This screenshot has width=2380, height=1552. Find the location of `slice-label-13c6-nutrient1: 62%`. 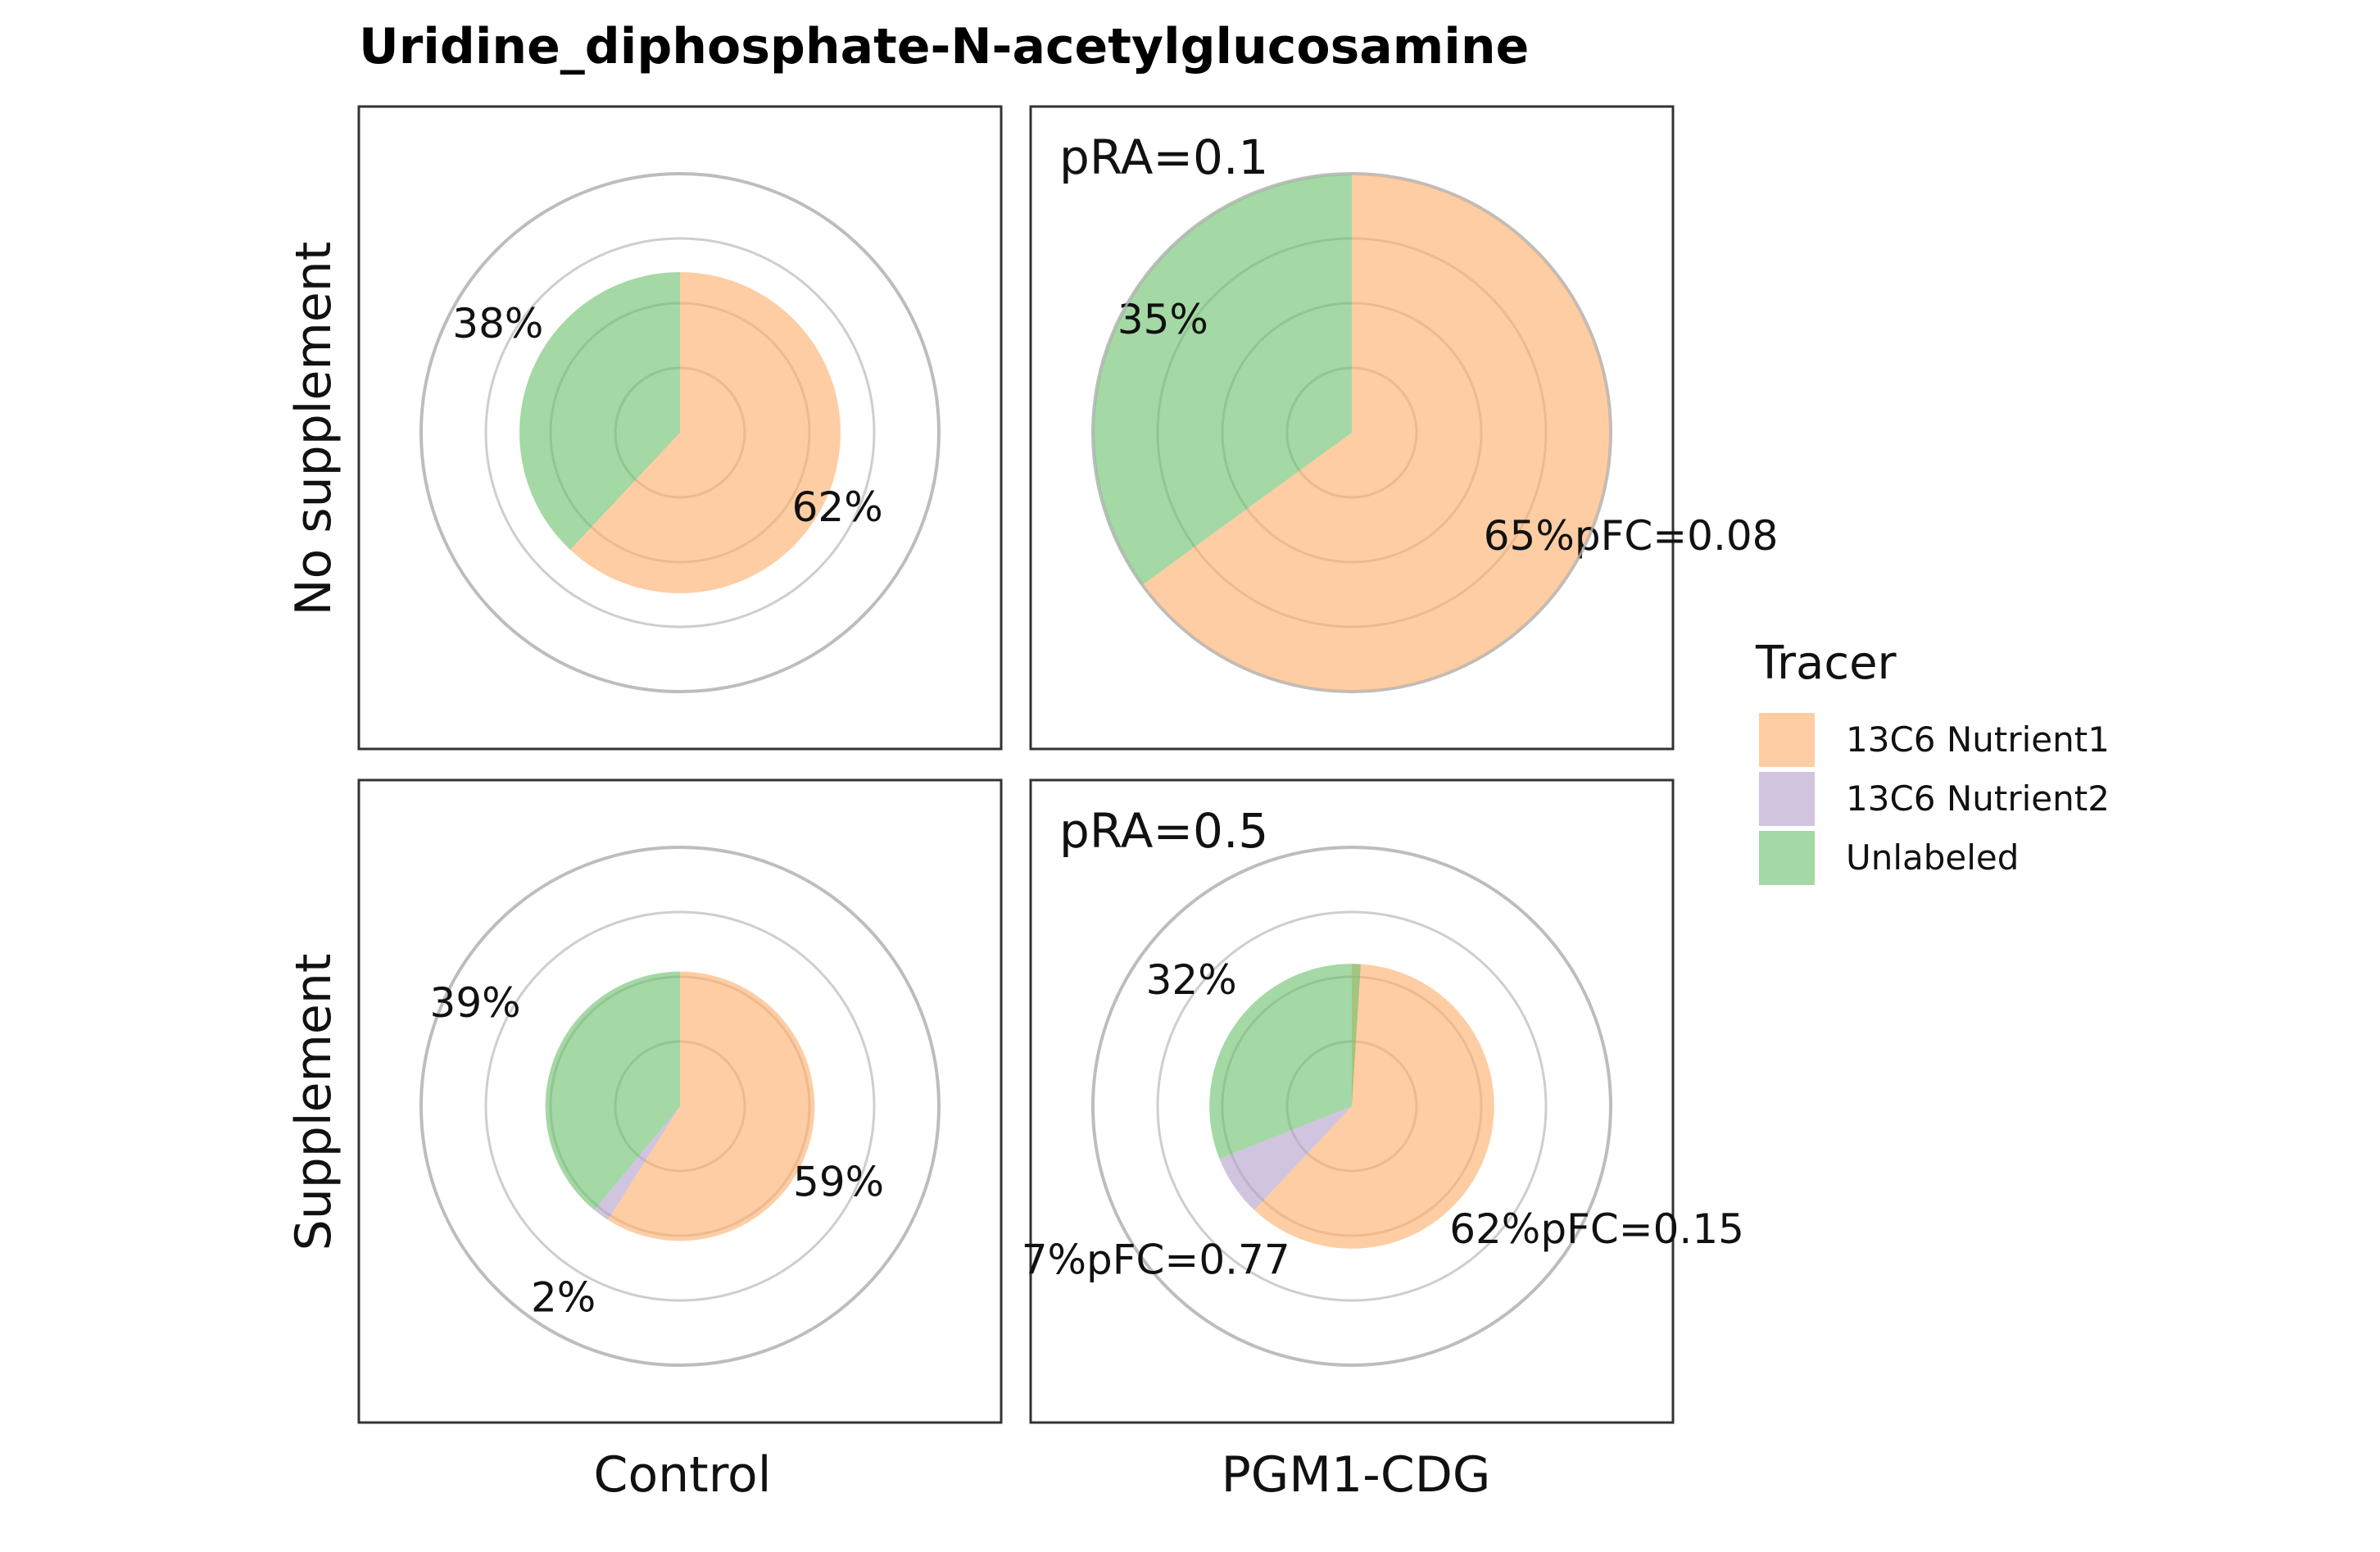

slice-label-13c6-nutrient1: 62% is located at coordinates (838, 507).